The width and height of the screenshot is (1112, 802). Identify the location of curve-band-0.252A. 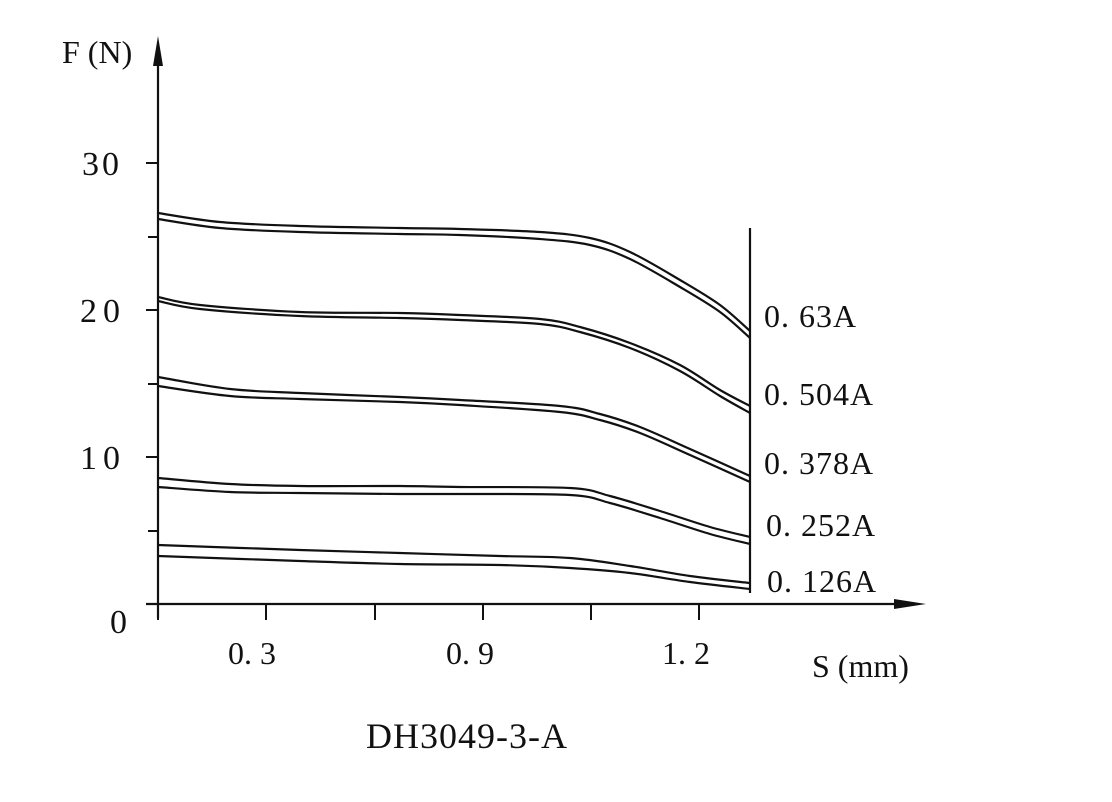
(454, 511).